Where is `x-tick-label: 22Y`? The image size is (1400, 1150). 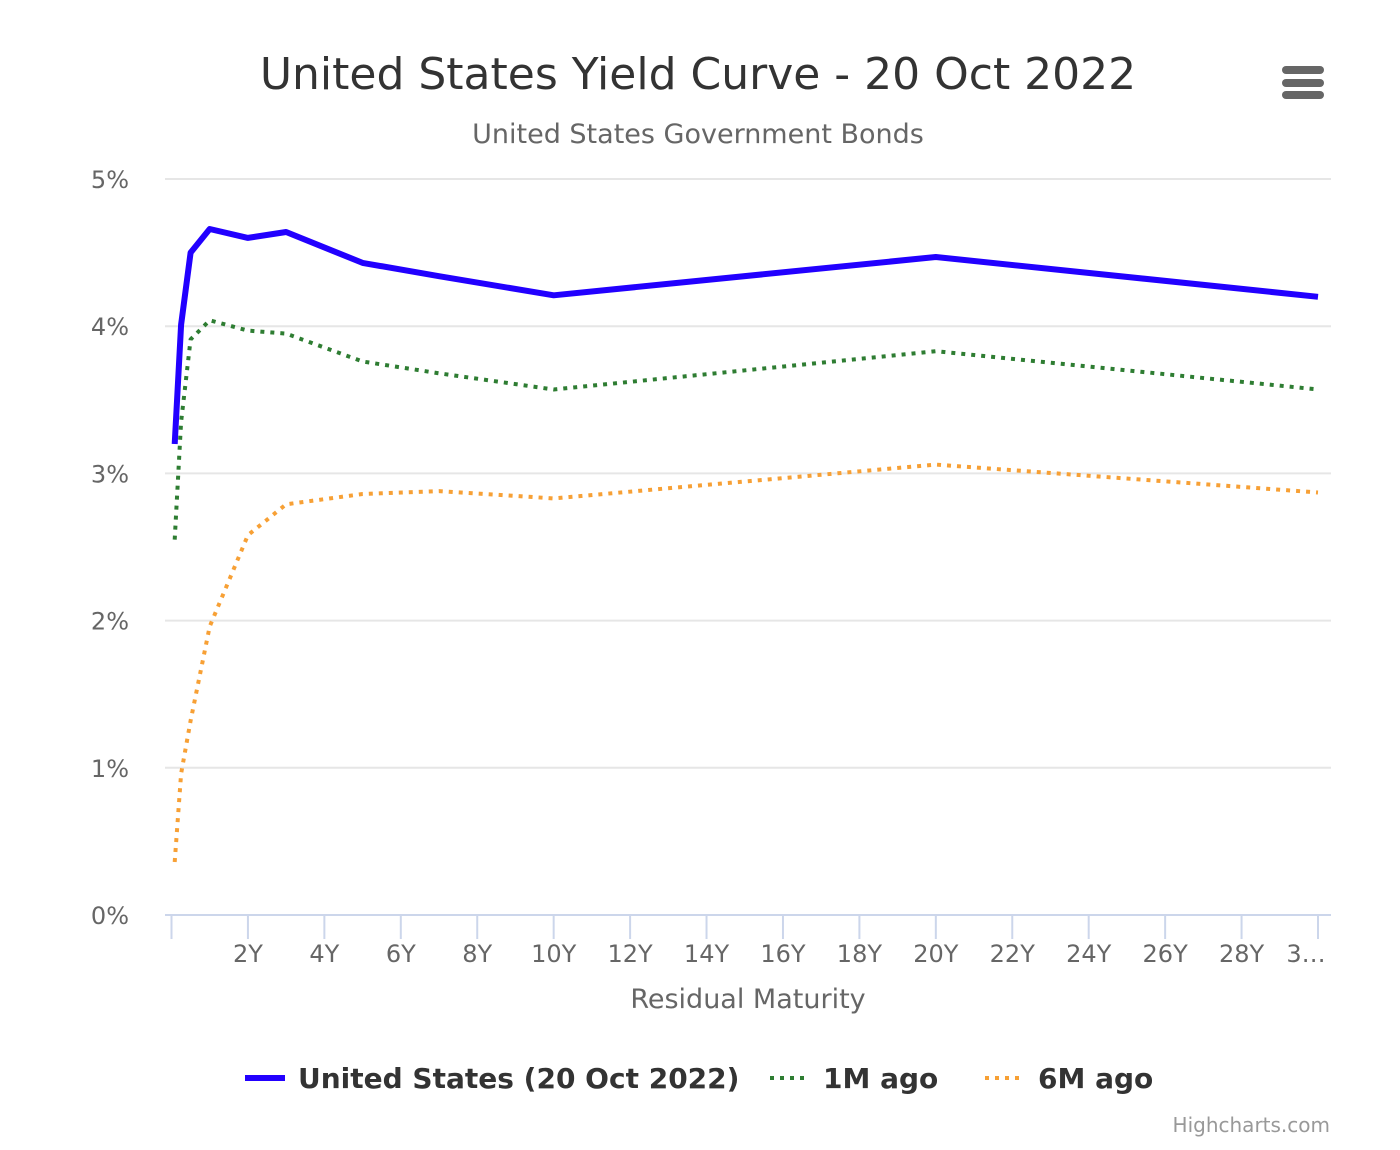
x-tick-label: 22Y is located at coordinates (1013, 954).